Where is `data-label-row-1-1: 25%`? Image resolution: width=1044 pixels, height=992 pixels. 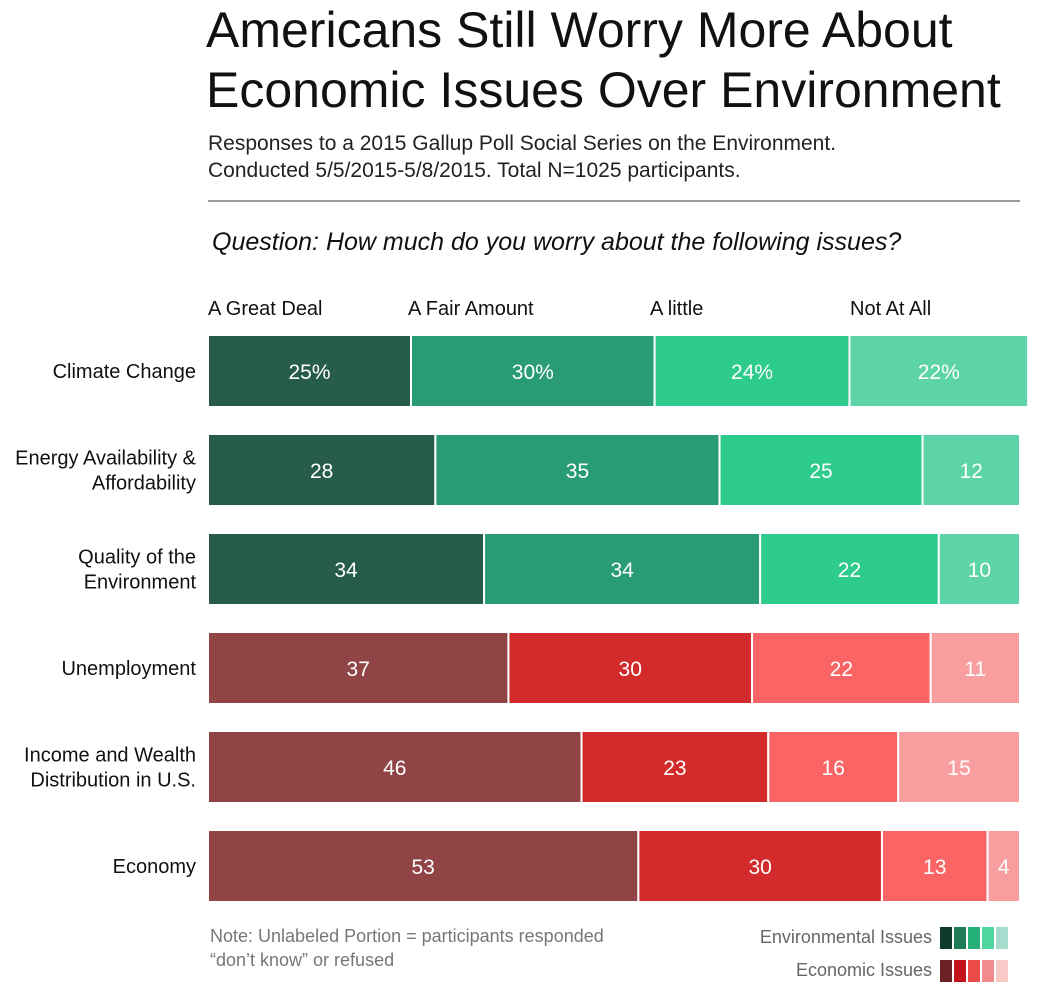
data-label-row-1-1: 25% is located at coordinates (309, 372).